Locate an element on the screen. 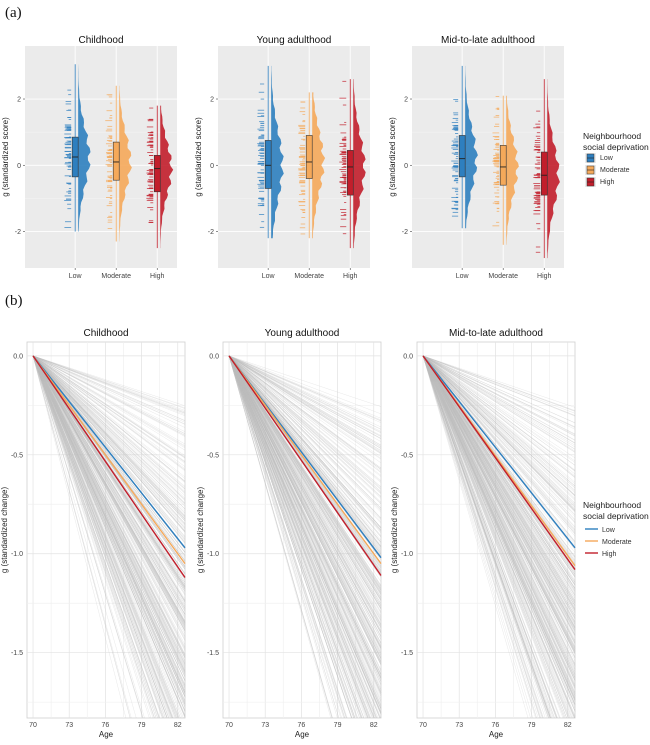  x-tick-label: 76 is located at coordinates (301, 725).